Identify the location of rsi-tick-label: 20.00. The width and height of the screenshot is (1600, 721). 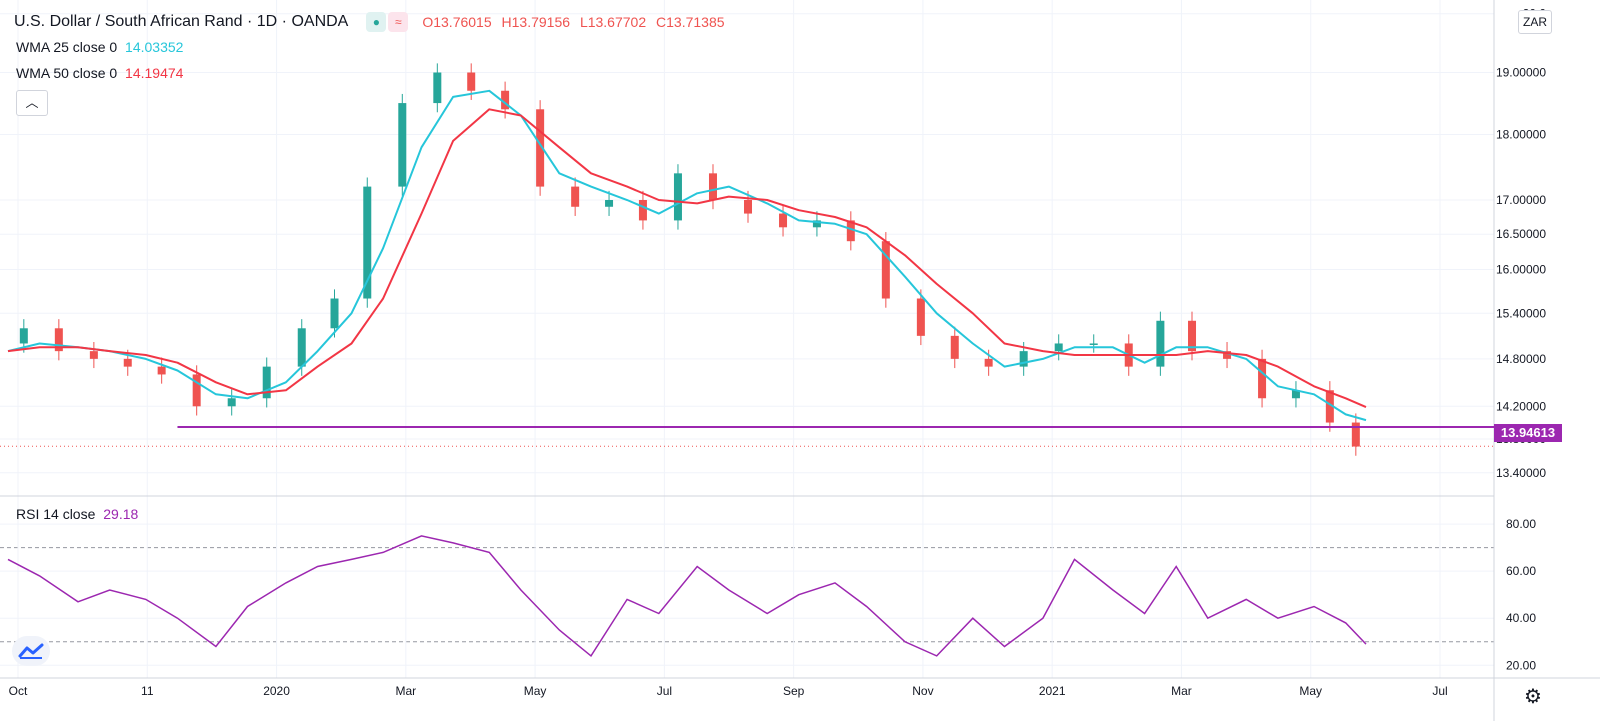
(1521, 665).